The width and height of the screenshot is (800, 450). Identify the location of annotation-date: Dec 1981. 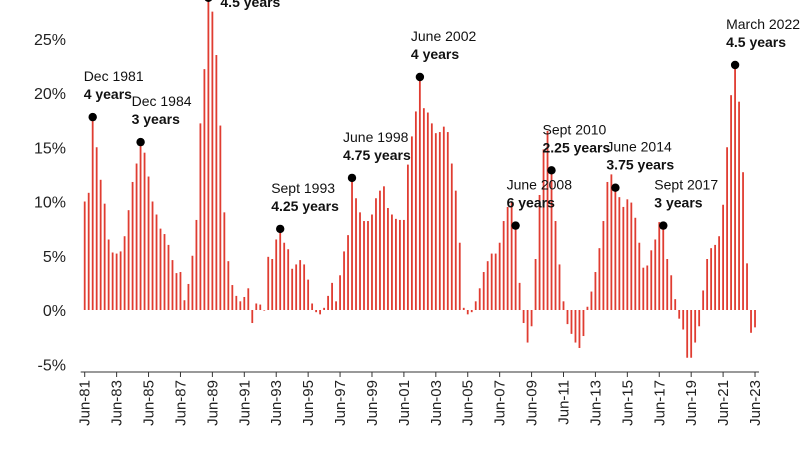
(114, 76).